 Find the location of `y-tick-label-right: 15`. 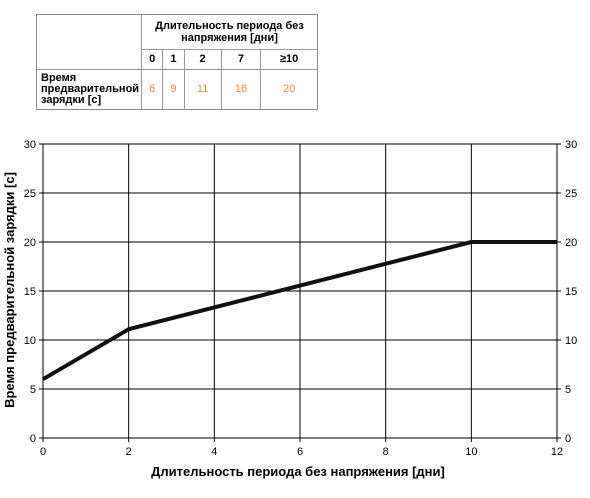

y-tick-label-right: 15 is located at coordinates (571, 292).